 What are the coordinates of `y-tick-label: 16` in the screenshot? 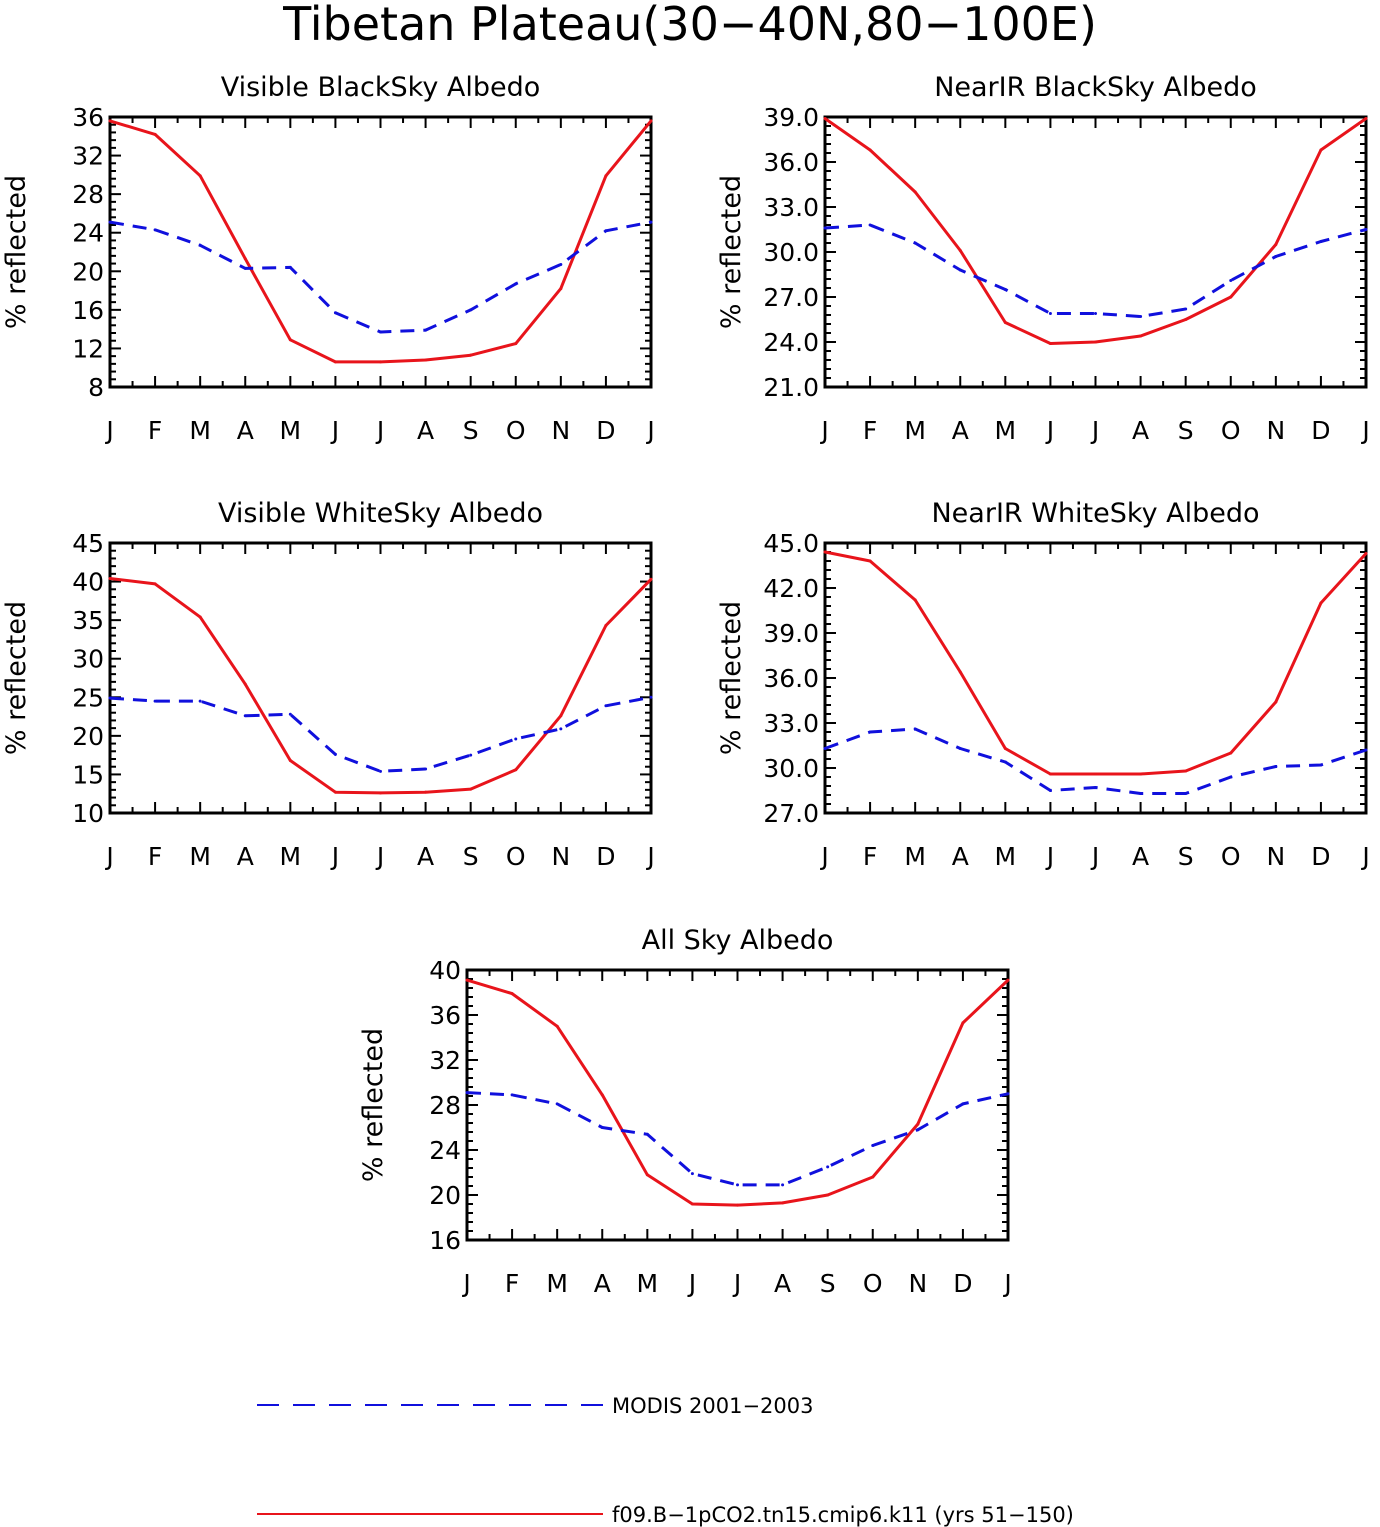 It's located at (88, 310).